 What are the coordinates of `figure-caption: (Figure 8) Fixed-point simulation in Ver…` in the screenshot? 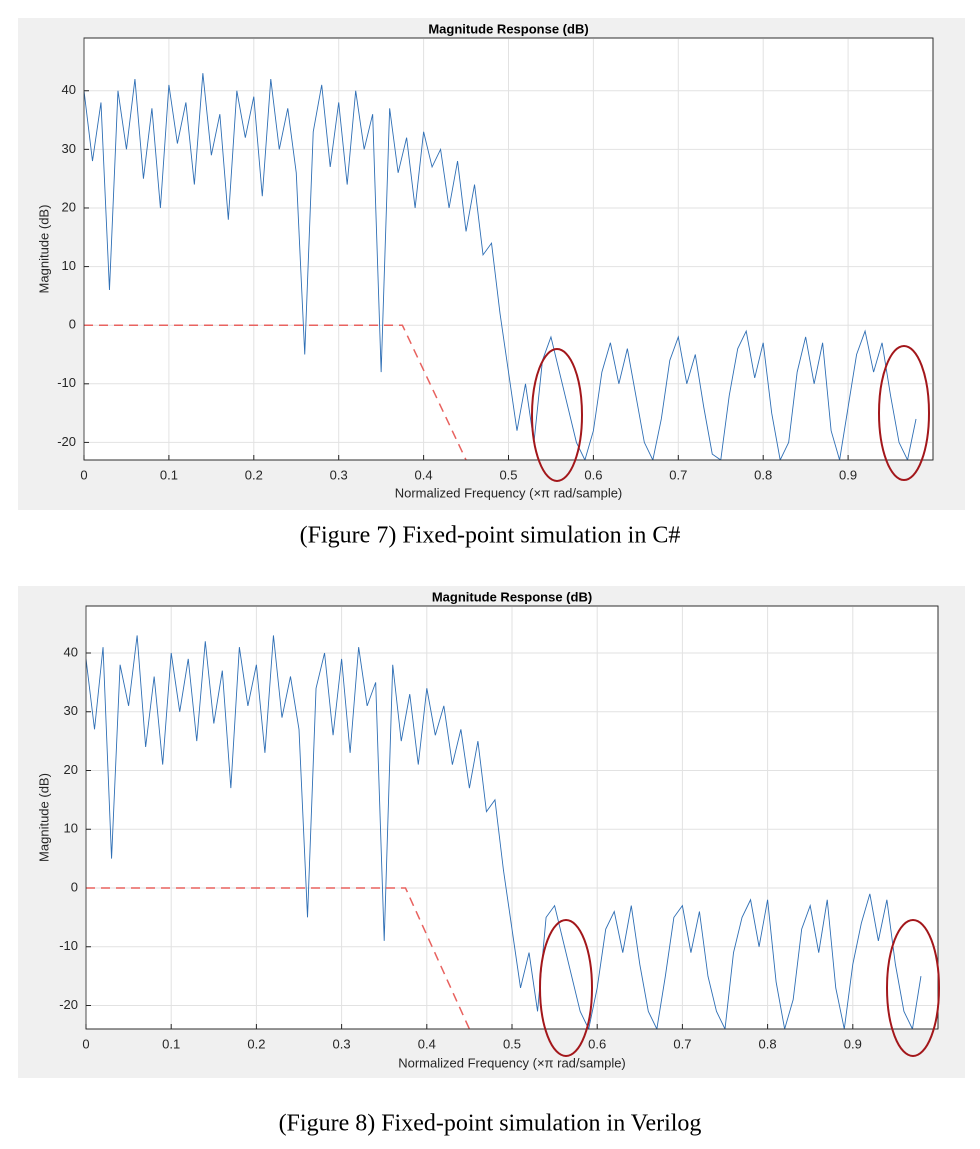 It's located at (490, 1124).